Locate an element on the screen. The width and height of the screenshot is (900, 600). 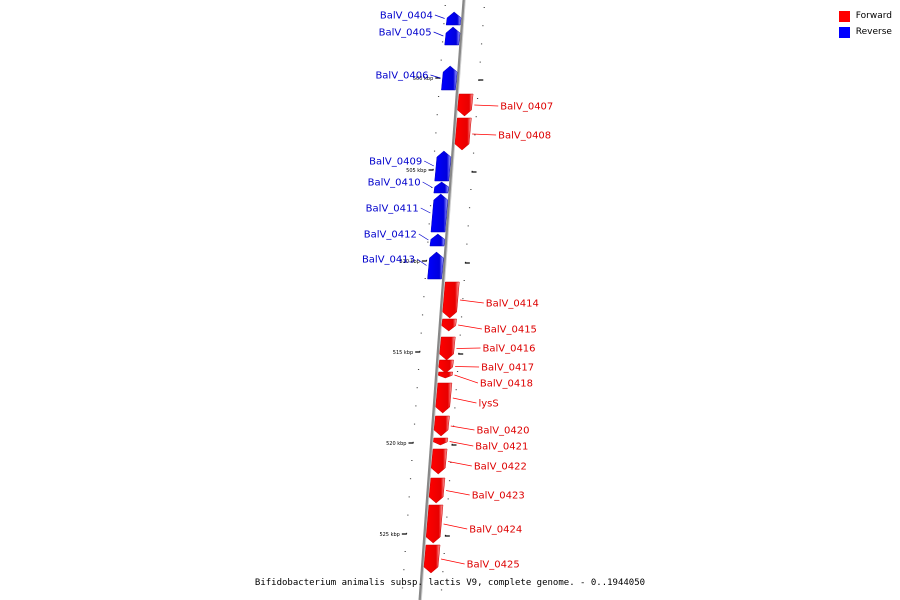
gene-BalV_0407-feature is located at coordinates (465, 105).